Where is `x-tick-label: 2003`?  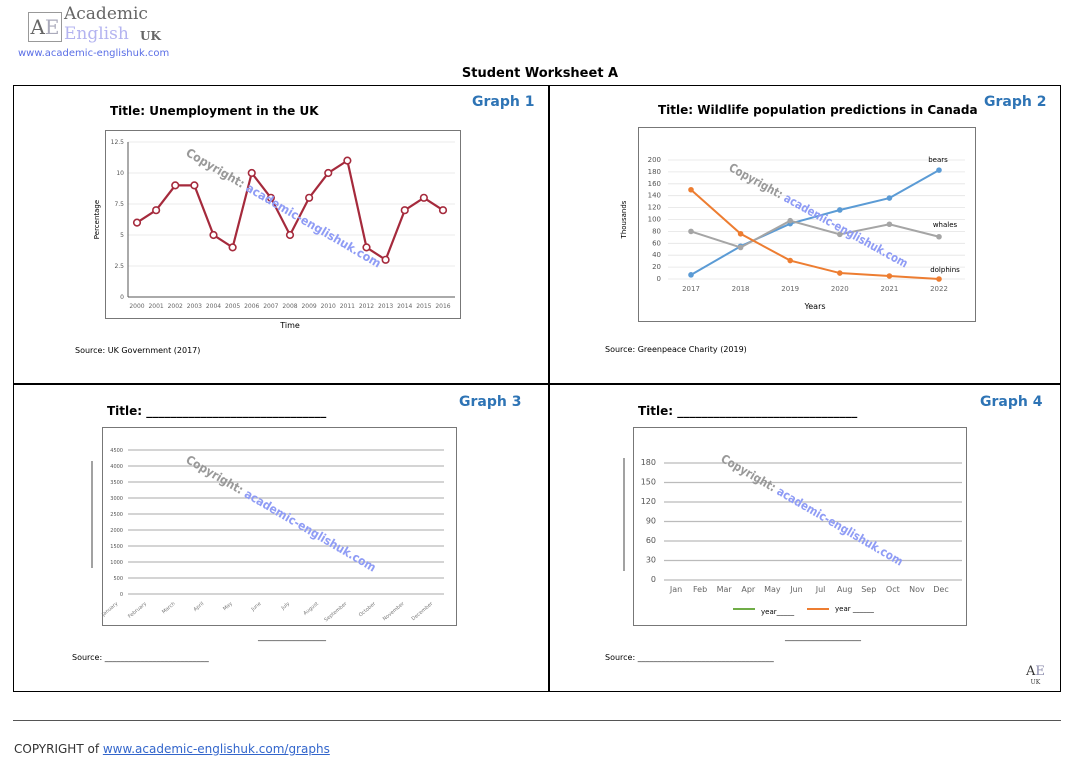 x-tick-label: 2003 is located at coordinates (194, 306).